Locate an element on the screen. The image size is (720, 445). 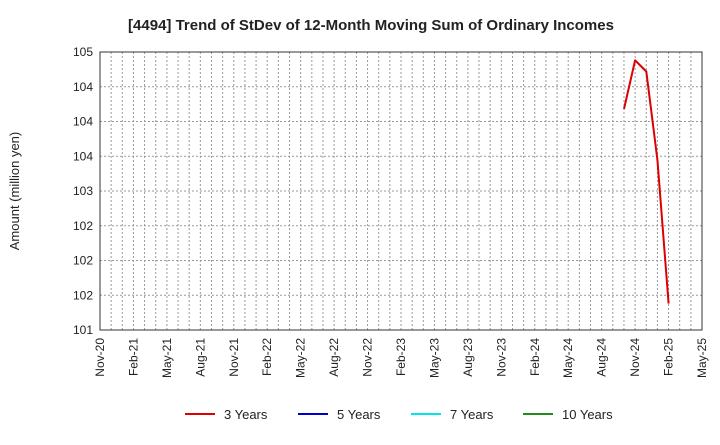
series-lines is located at coordinates (646, 181).